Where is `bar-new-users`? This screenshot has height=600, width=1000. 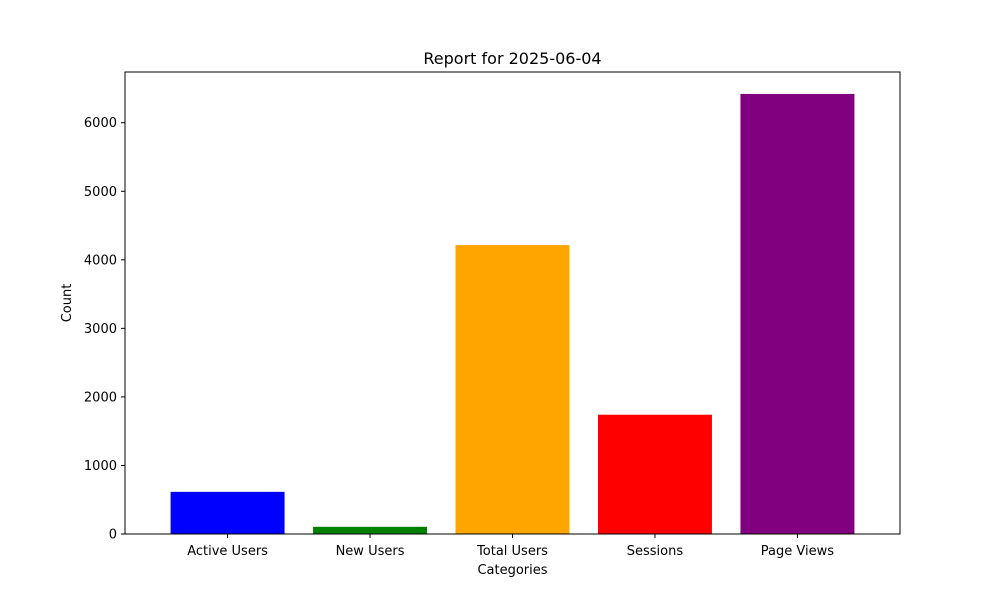 bar-new-users is located at coordinates (370, 530).